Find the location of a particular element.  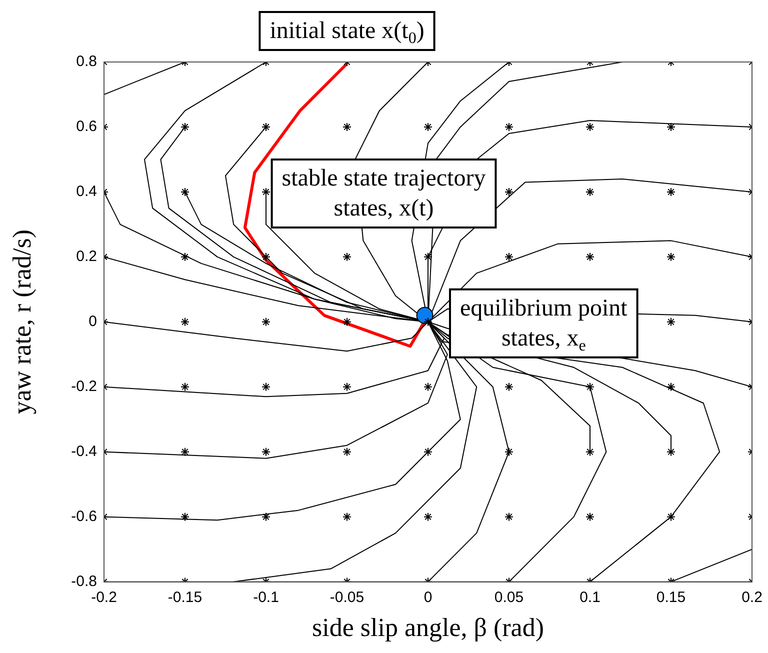

x-tick-label: 0.2 is located at coordinates (752, 597).